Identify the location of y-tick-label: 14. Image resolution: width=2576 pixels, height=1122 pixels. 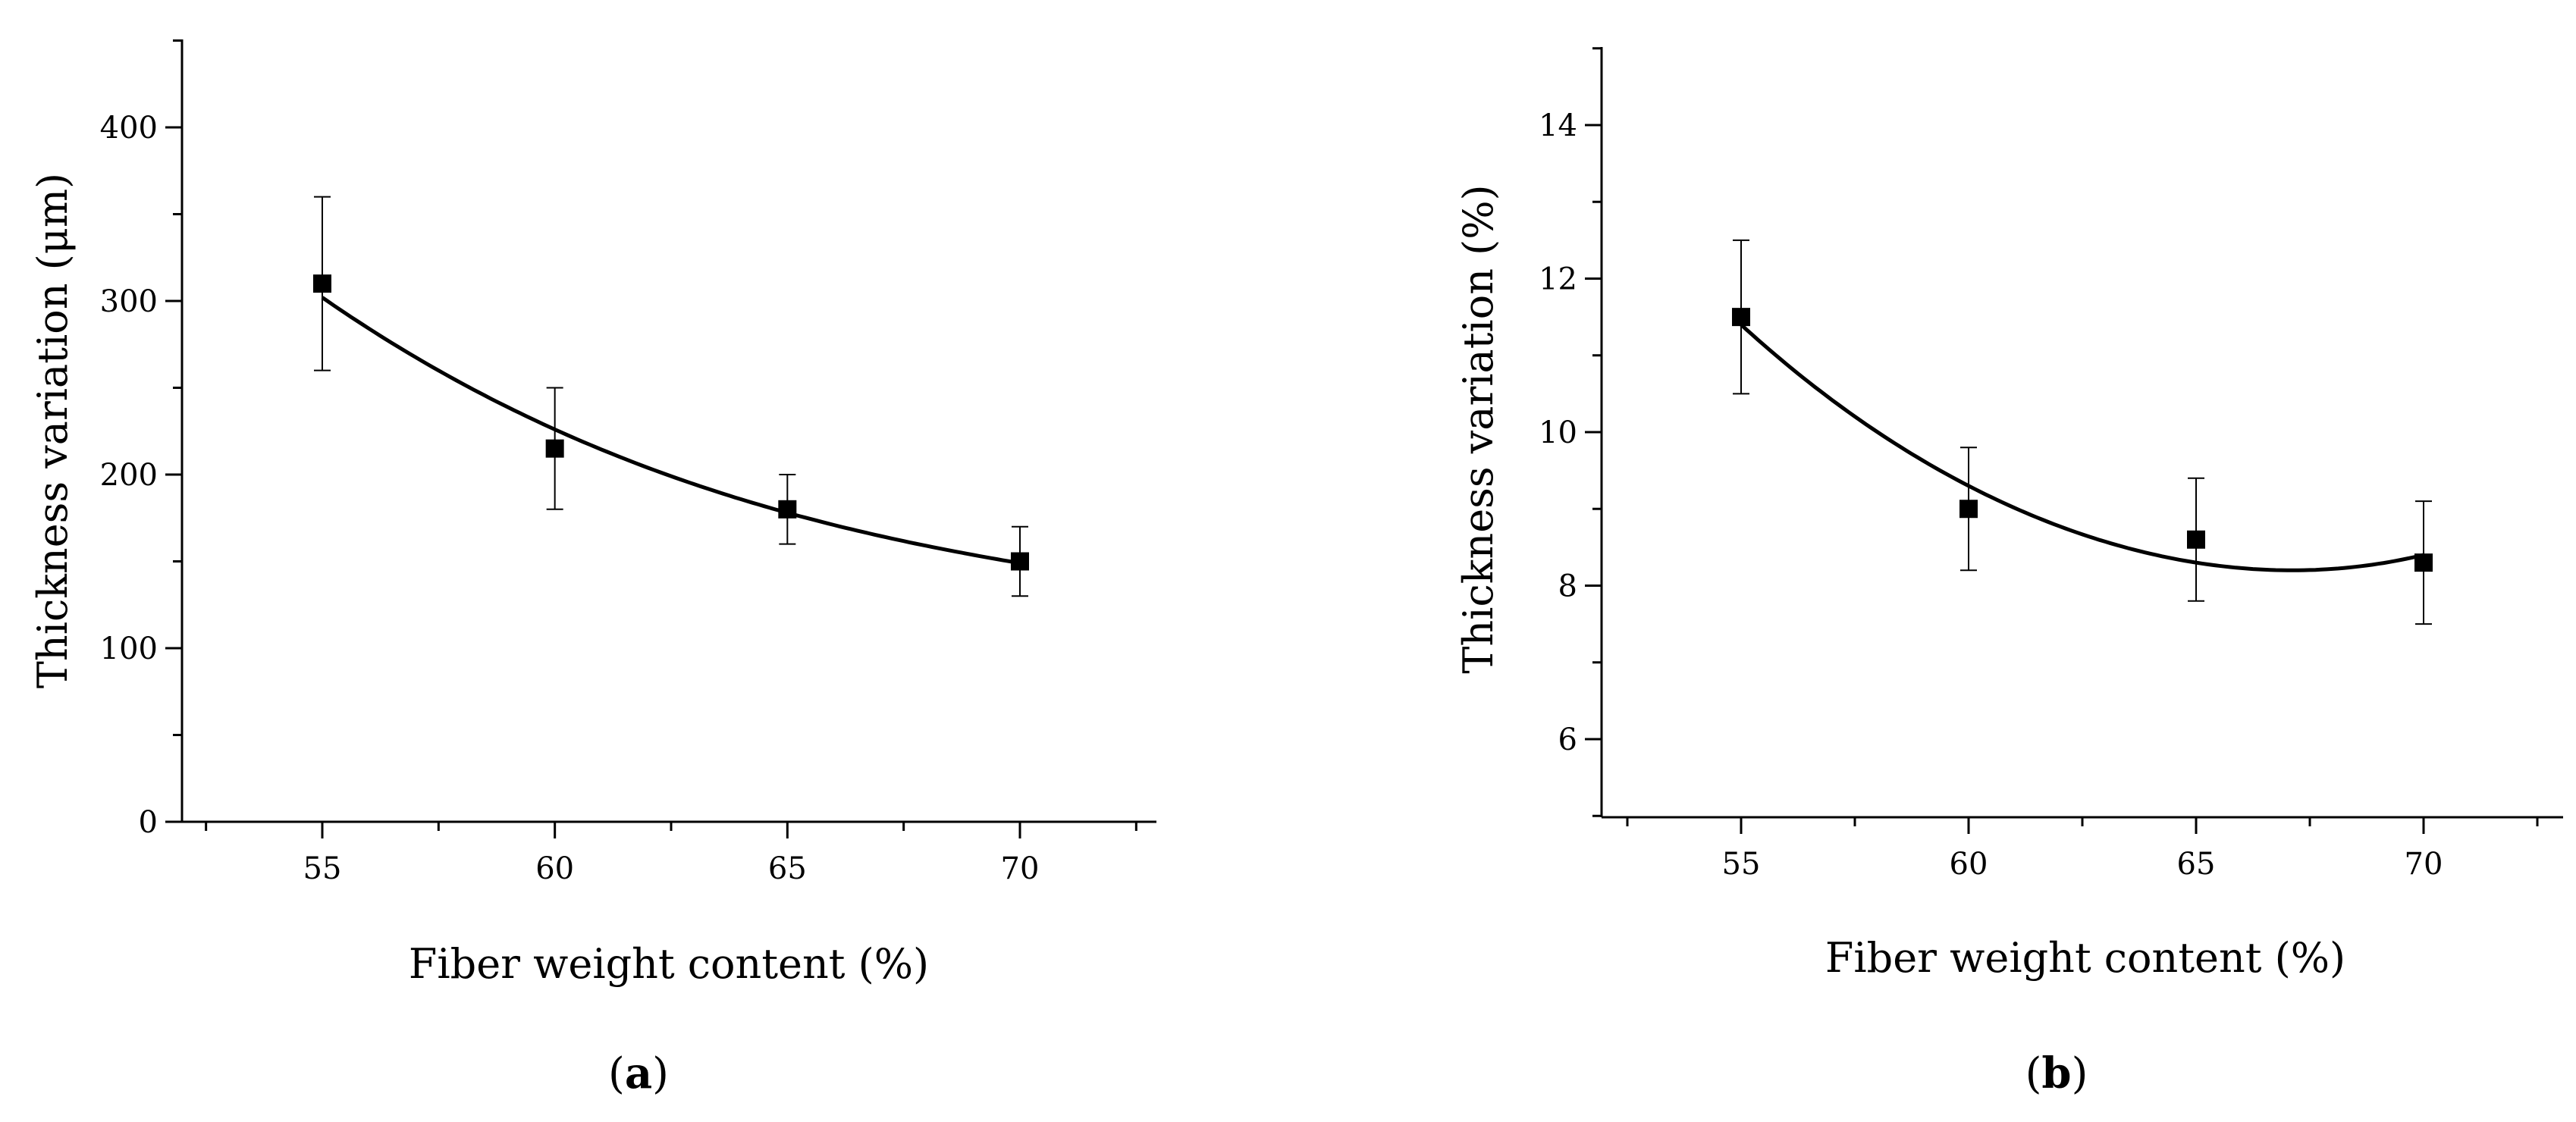
(1558, 125).